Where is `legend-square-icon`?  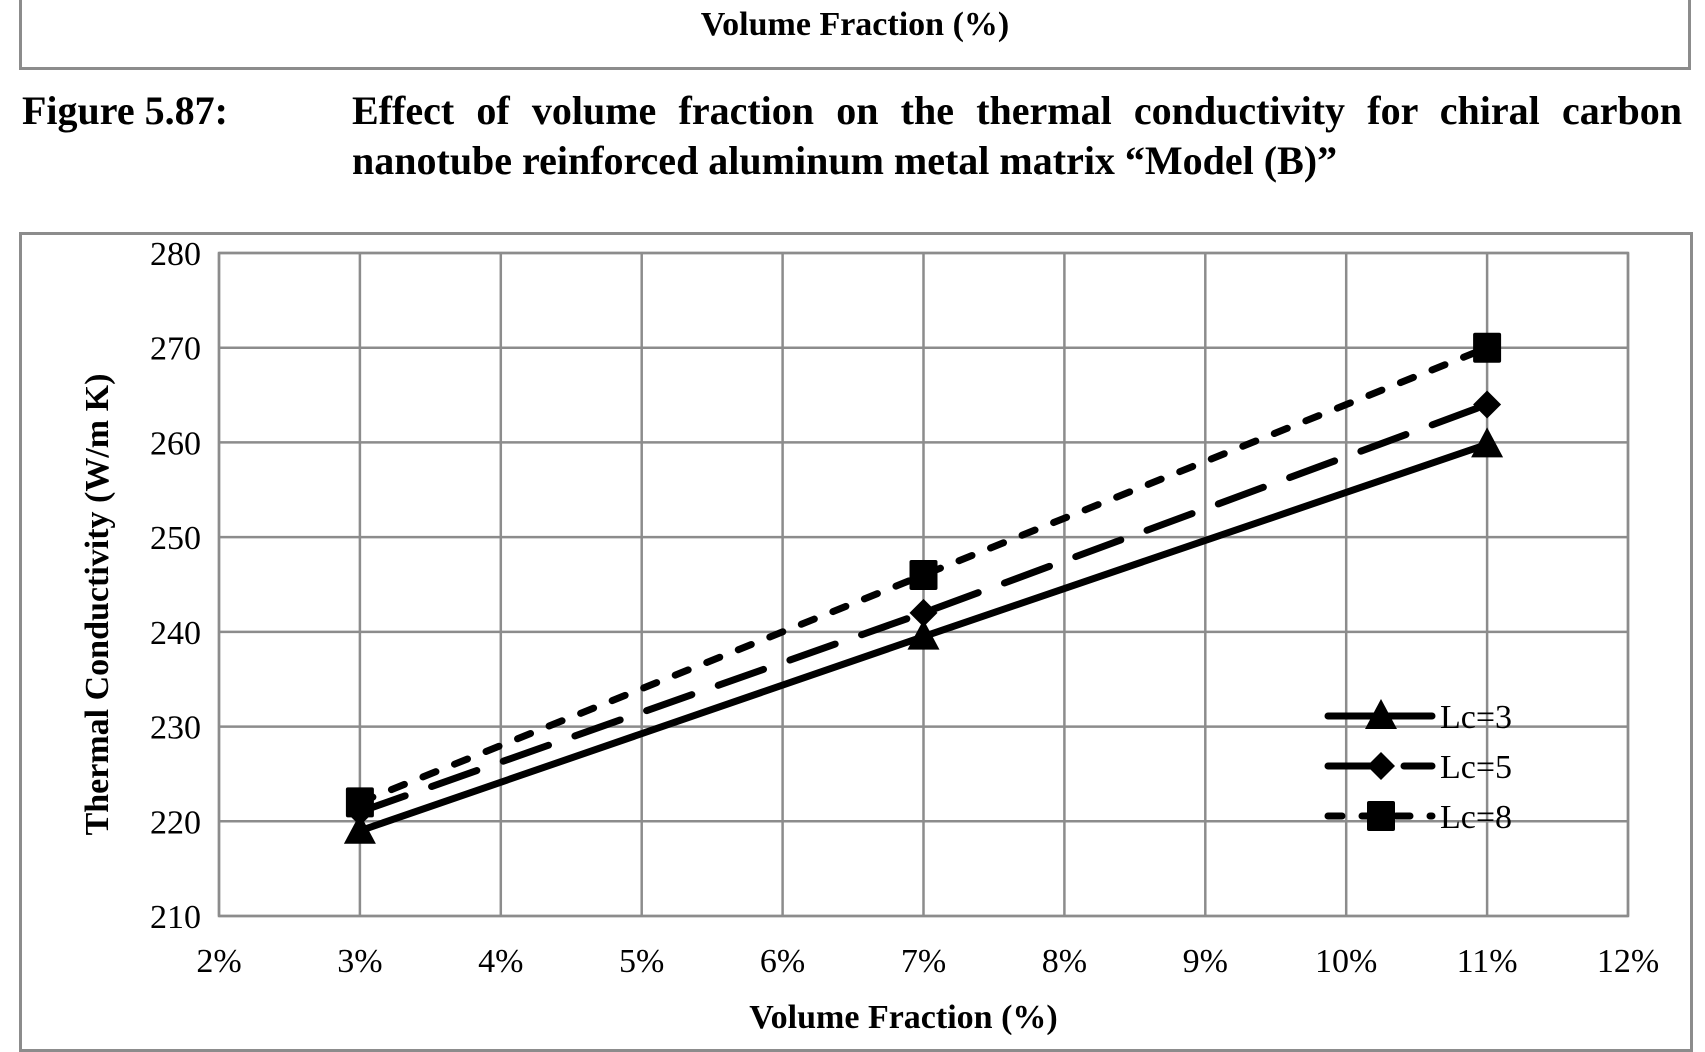
legend-square-icon is located at coordinates (1381, 816).